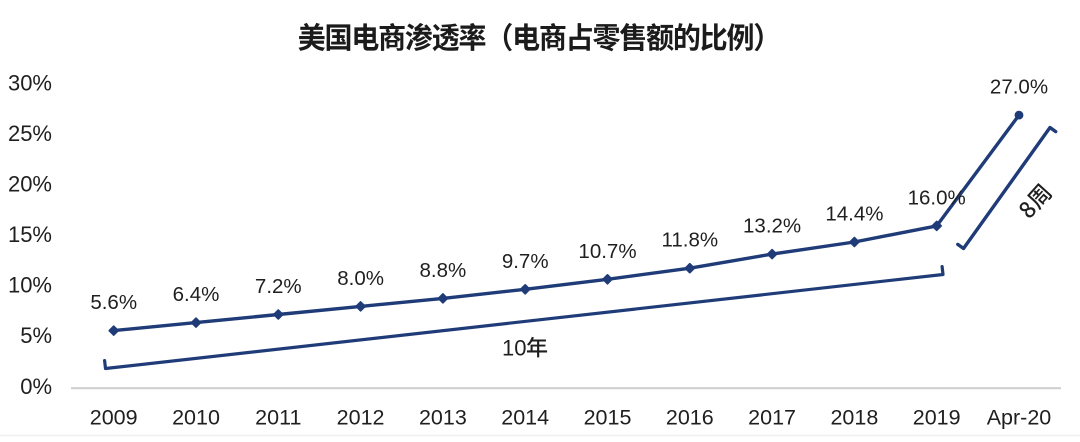 The height and width of the screenshot is (442, 1080). I want to click on svg-text: 13.2%, so click(772, 226).